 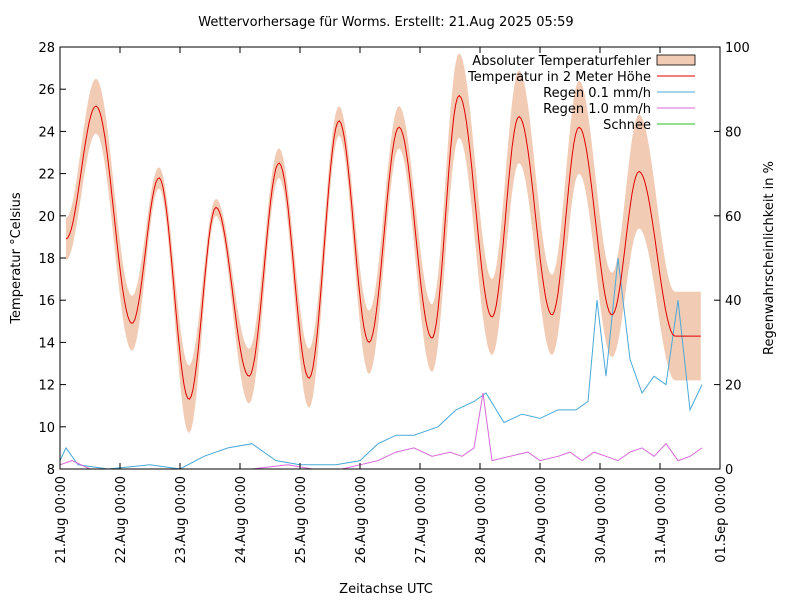 I want to click on y-tick-label: 16, so click(x=46, y=301).